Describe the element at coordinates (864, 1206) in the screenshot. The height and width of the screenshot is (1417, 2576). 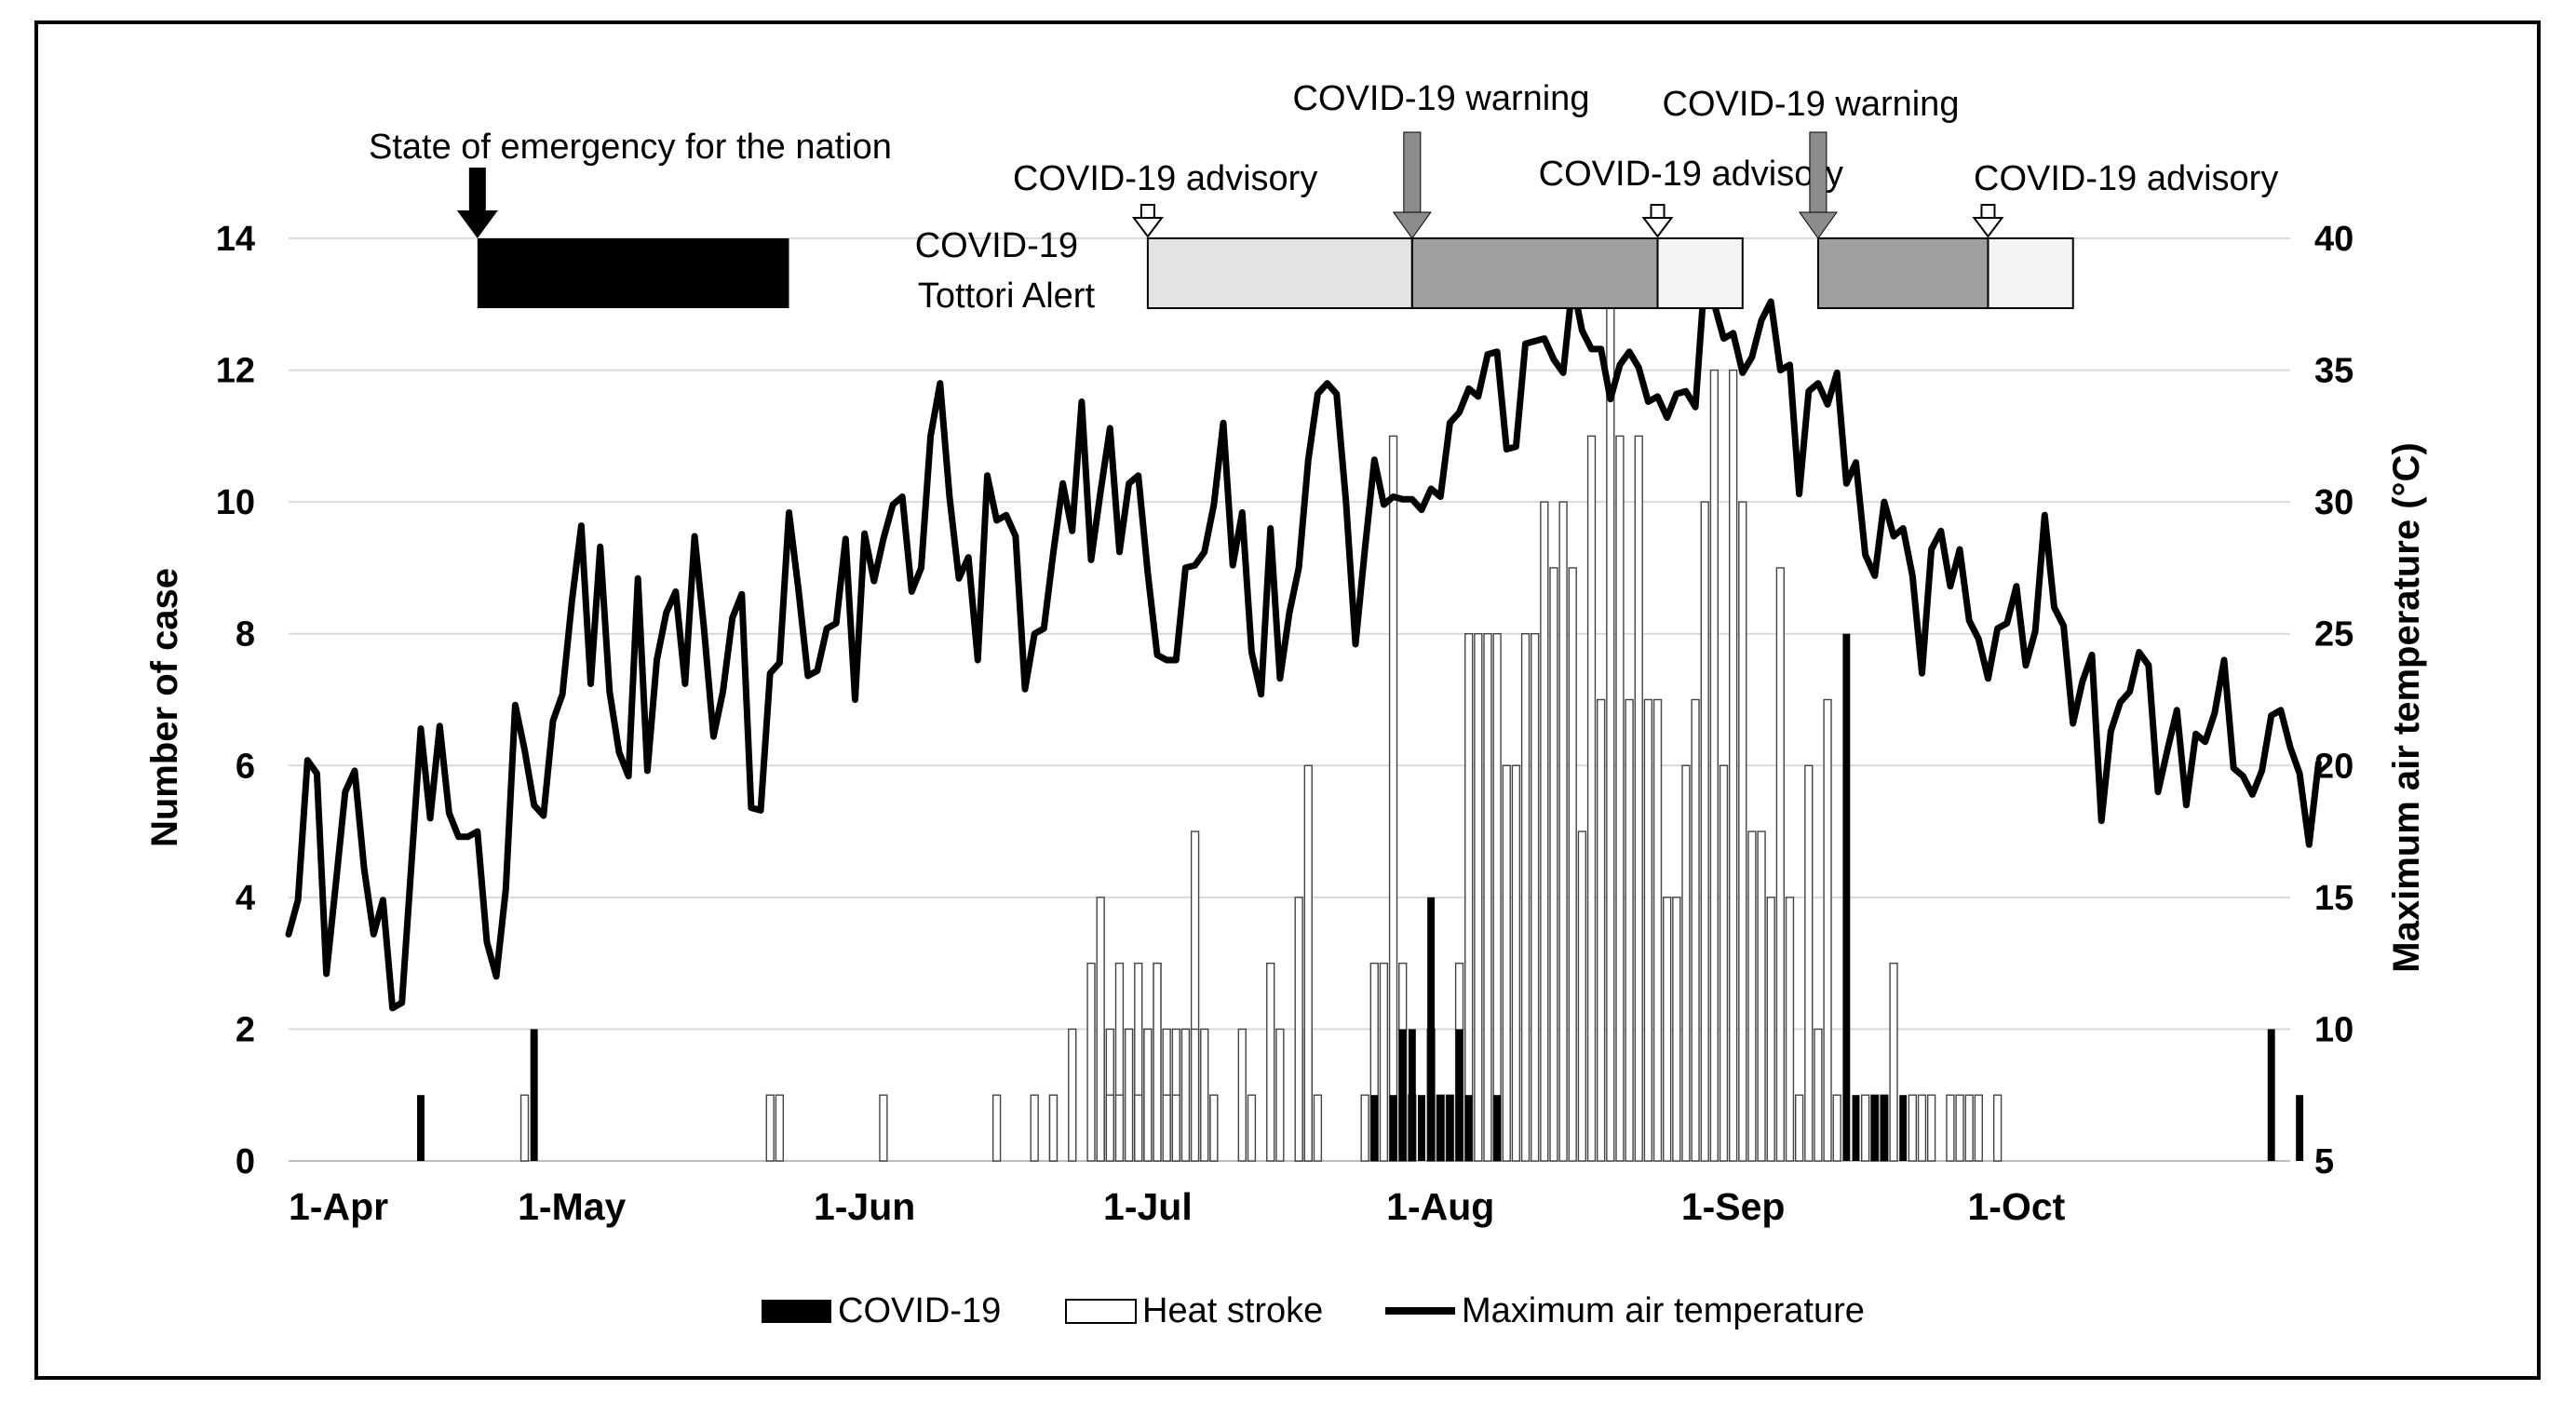
I see `x-tick-label: 1-Jun` at that location.